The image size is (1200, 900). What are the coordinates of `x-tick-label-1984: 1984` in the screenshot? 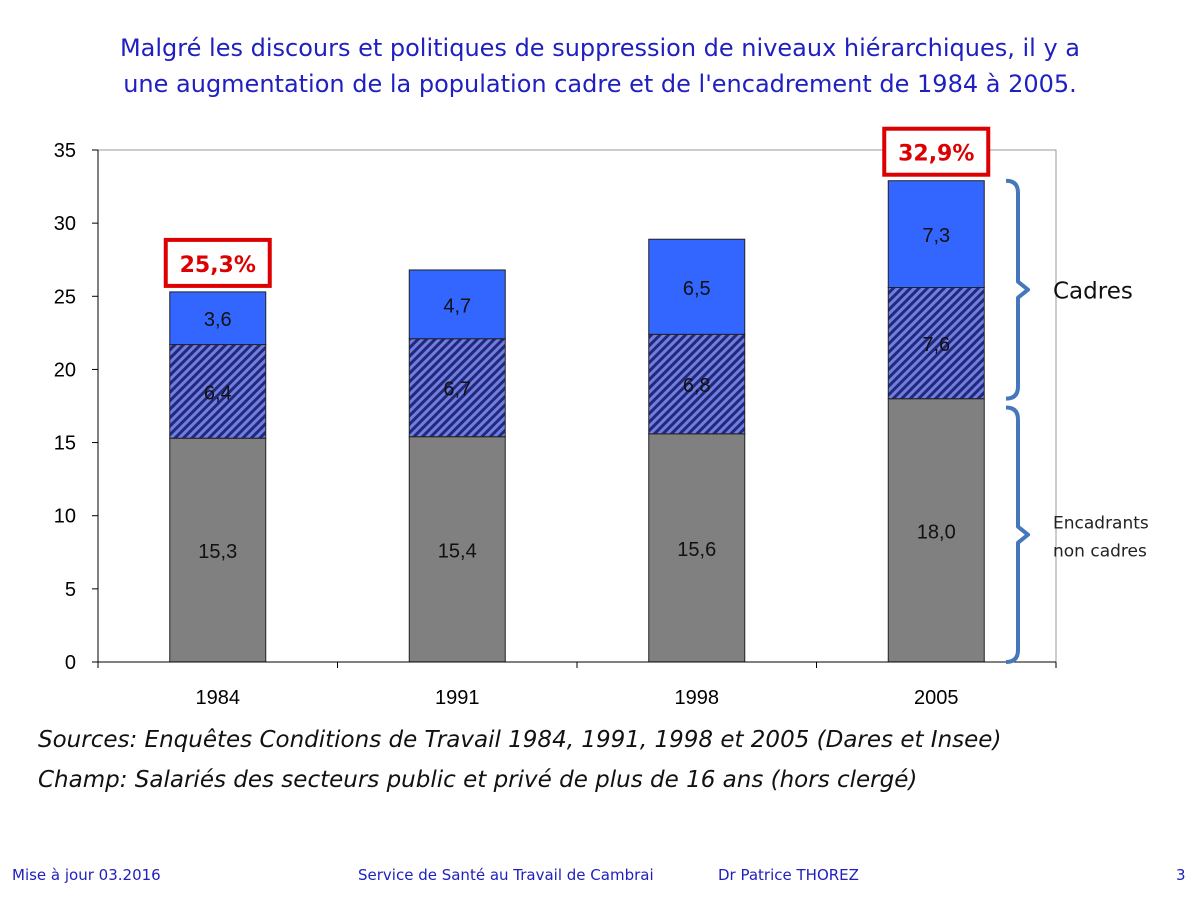 It's located at (218, 698).